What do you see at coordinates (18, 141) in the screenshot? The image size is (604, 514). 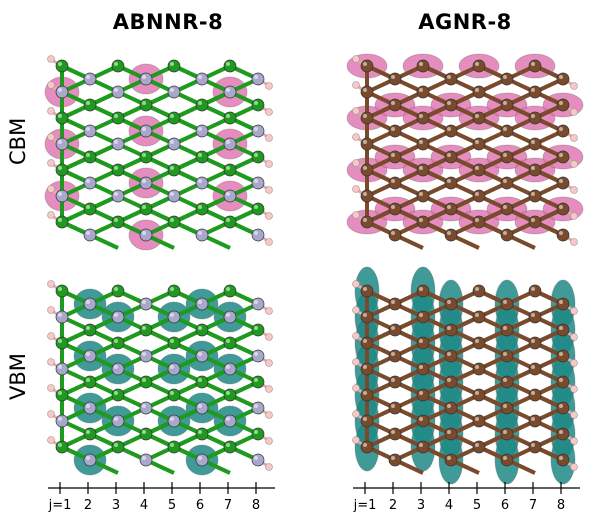 I see `row-label-cbm: CBM` at bounding box center [18, 141].